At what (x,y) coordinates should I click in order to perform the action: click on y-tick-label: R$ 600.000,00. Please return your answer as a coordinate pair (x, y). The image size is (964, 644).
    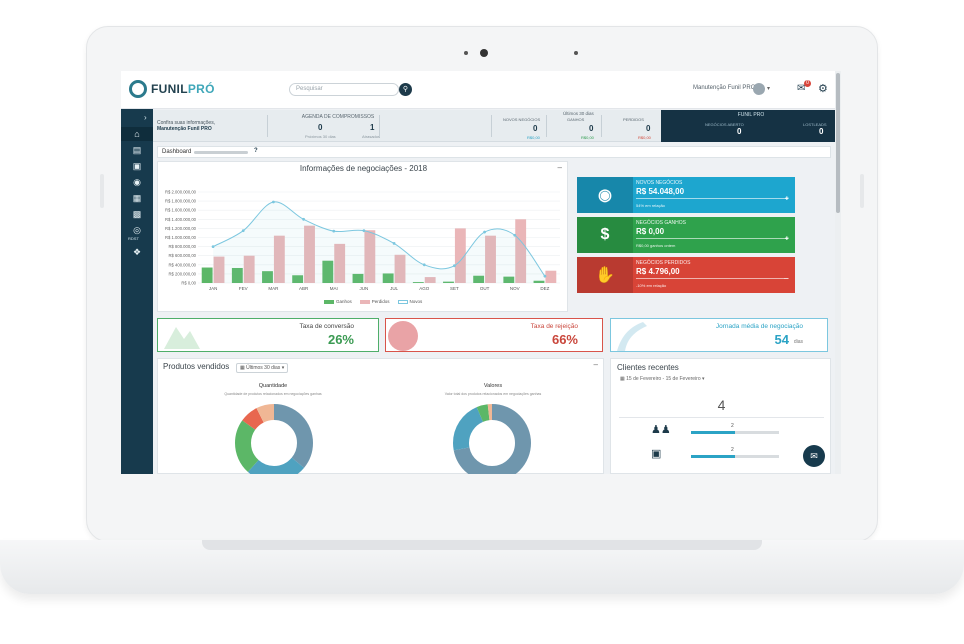
    Looking at the image, I should click on (183, 255).